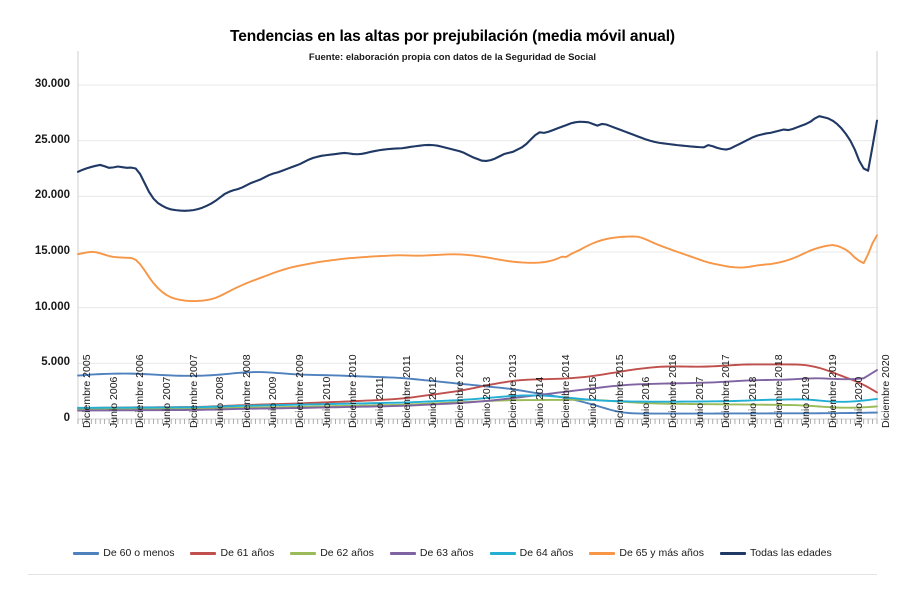 Image resolution: width=905 pixels, height=602 pixels. What do you see at coordinates (619, 391) in the screenshot?
I see `x-axis-label: Diciembre 2015` at bounding box center [619, 391].